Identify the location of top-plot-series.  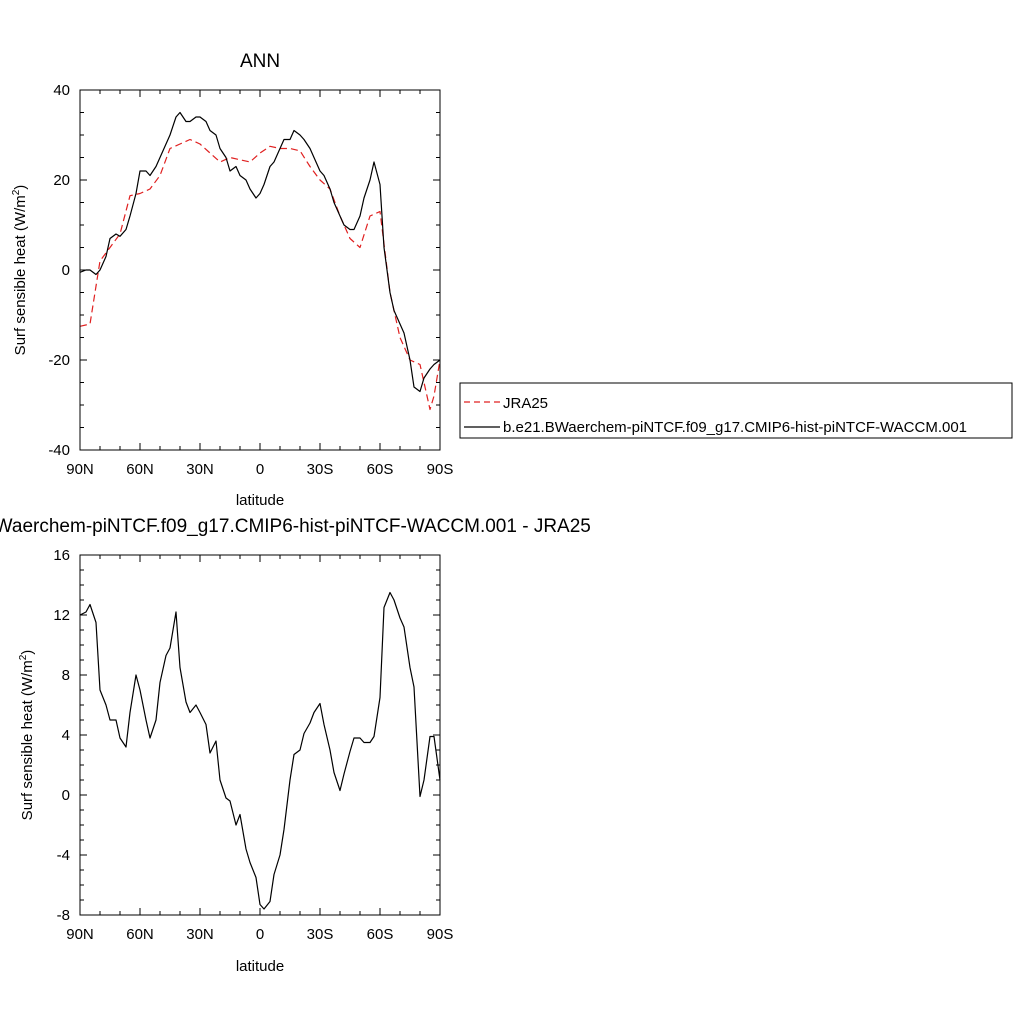
(260, 261).